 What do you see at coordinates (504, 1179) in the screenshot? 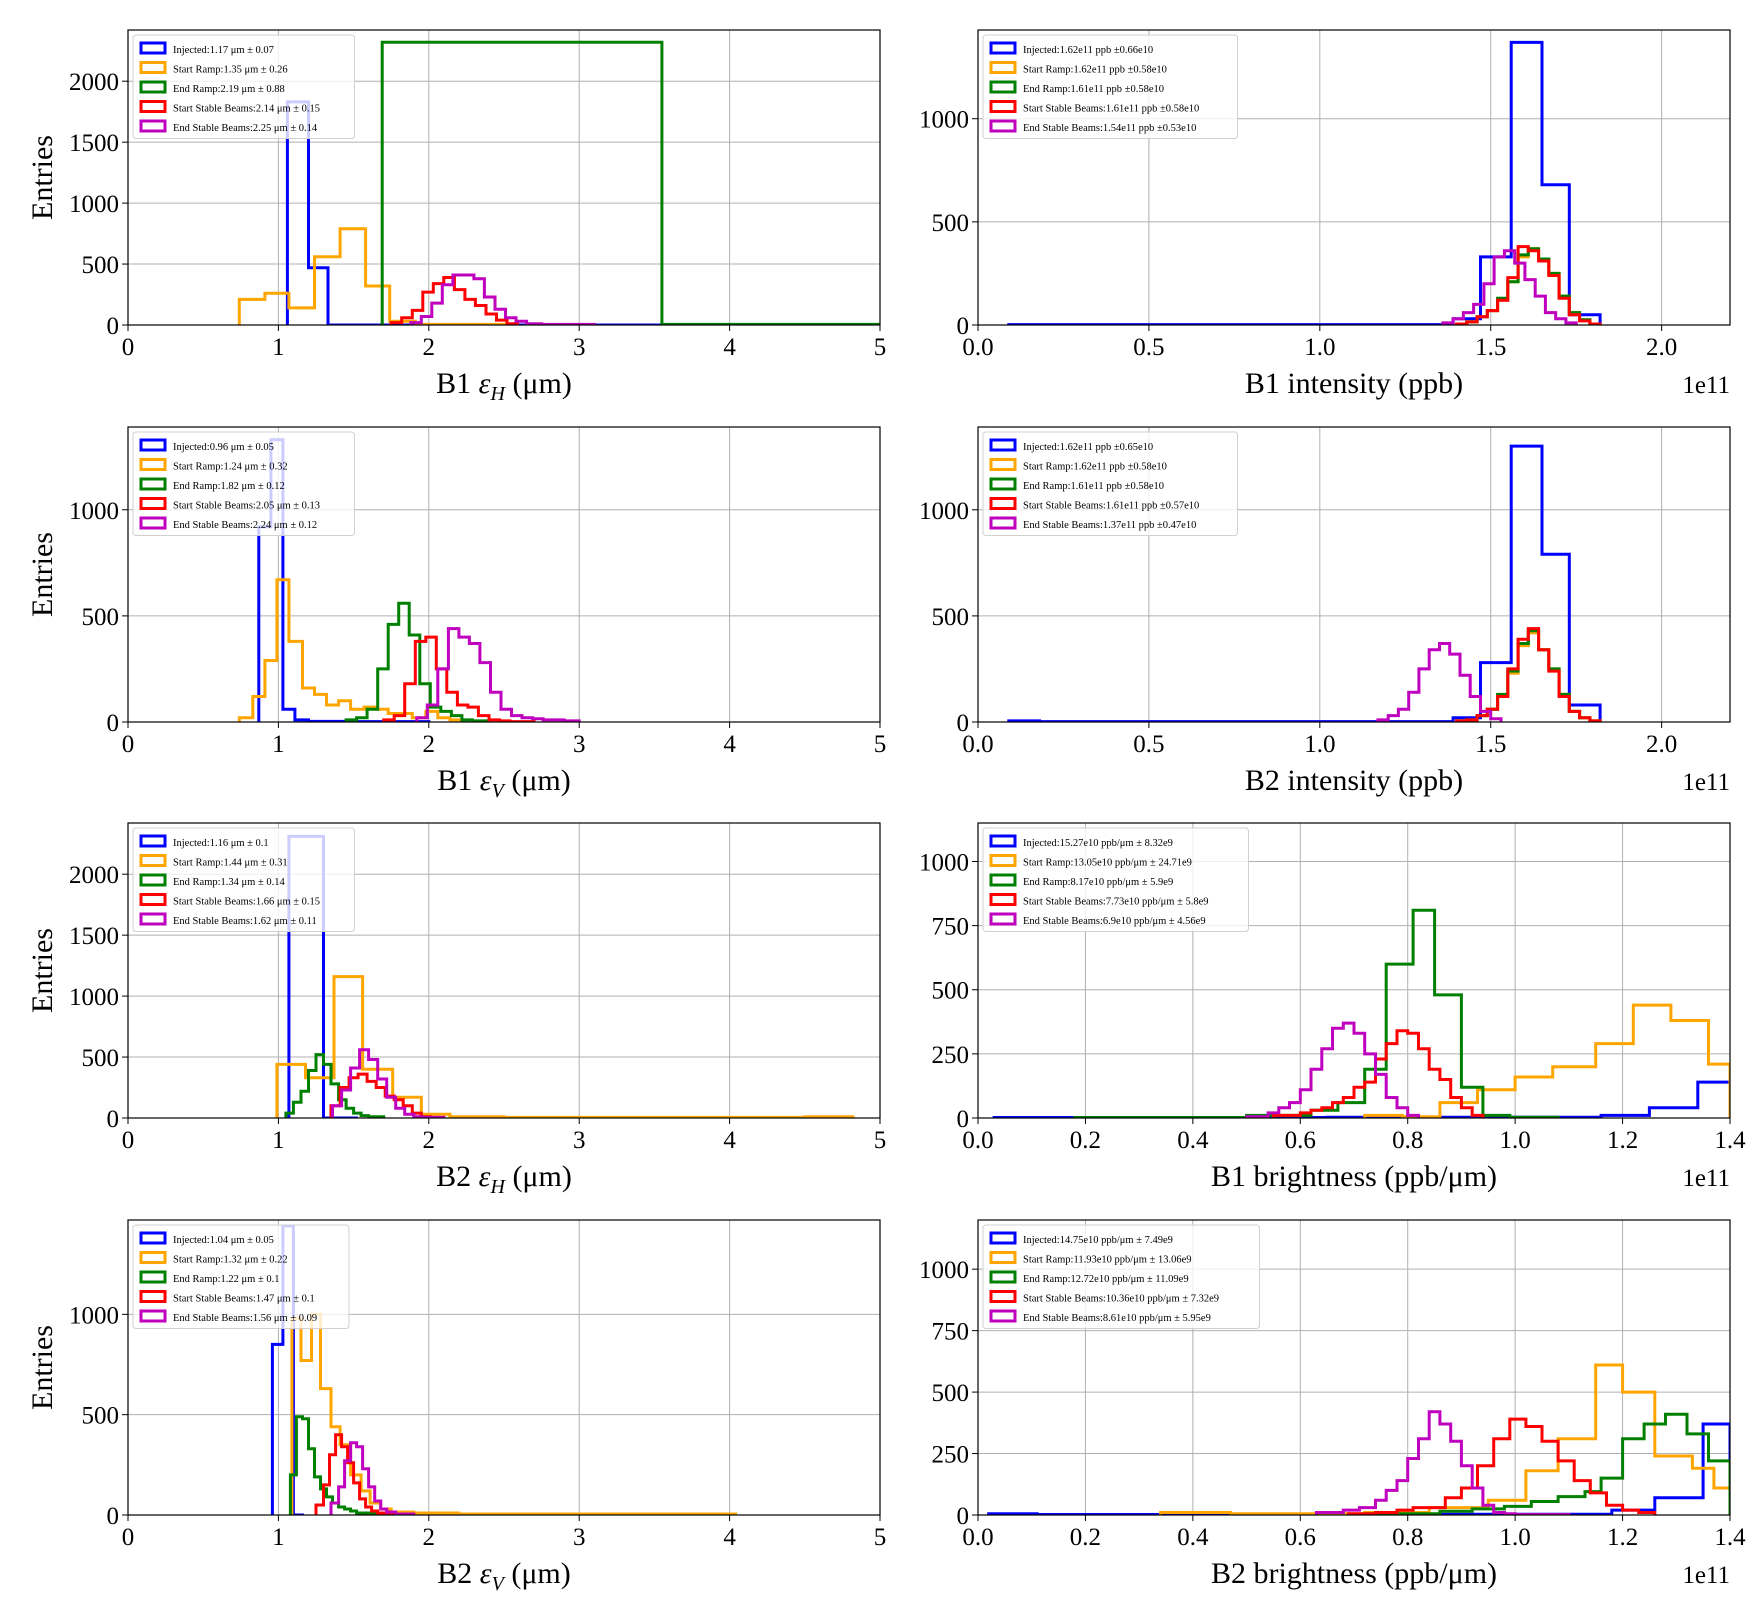
I see `x-axis-label: B2 εH (μm)` at bounding box center [504, 1179].